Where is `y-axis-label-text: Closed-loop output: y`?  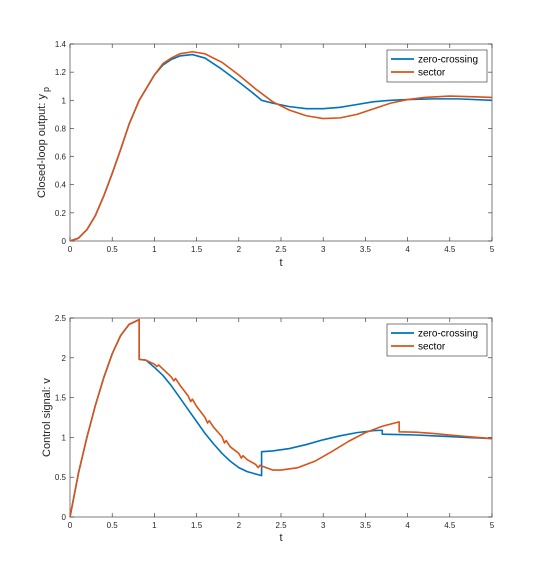
y-axis-label-text: Closed-loop output: y is located at coordinates (42, 146).